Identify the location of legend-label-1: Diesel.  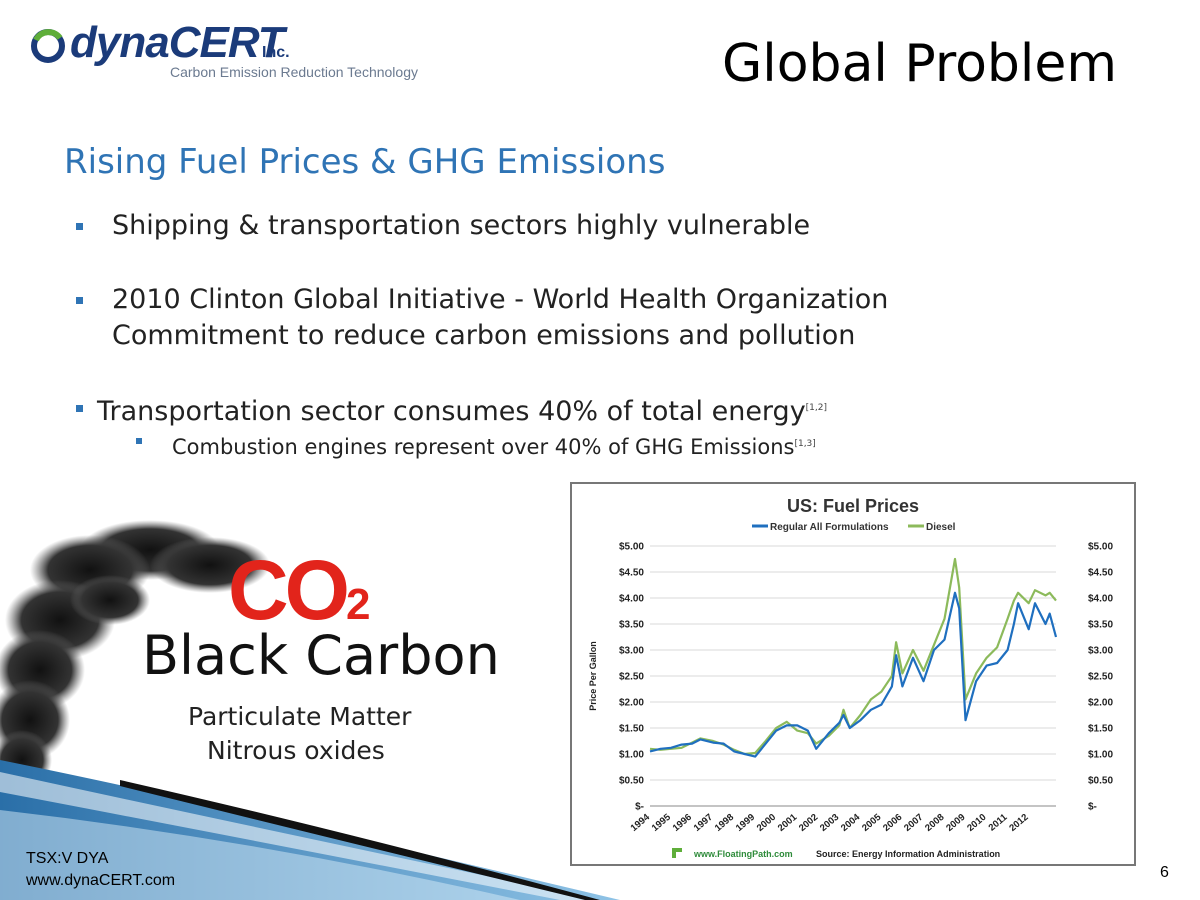
(941, 527).